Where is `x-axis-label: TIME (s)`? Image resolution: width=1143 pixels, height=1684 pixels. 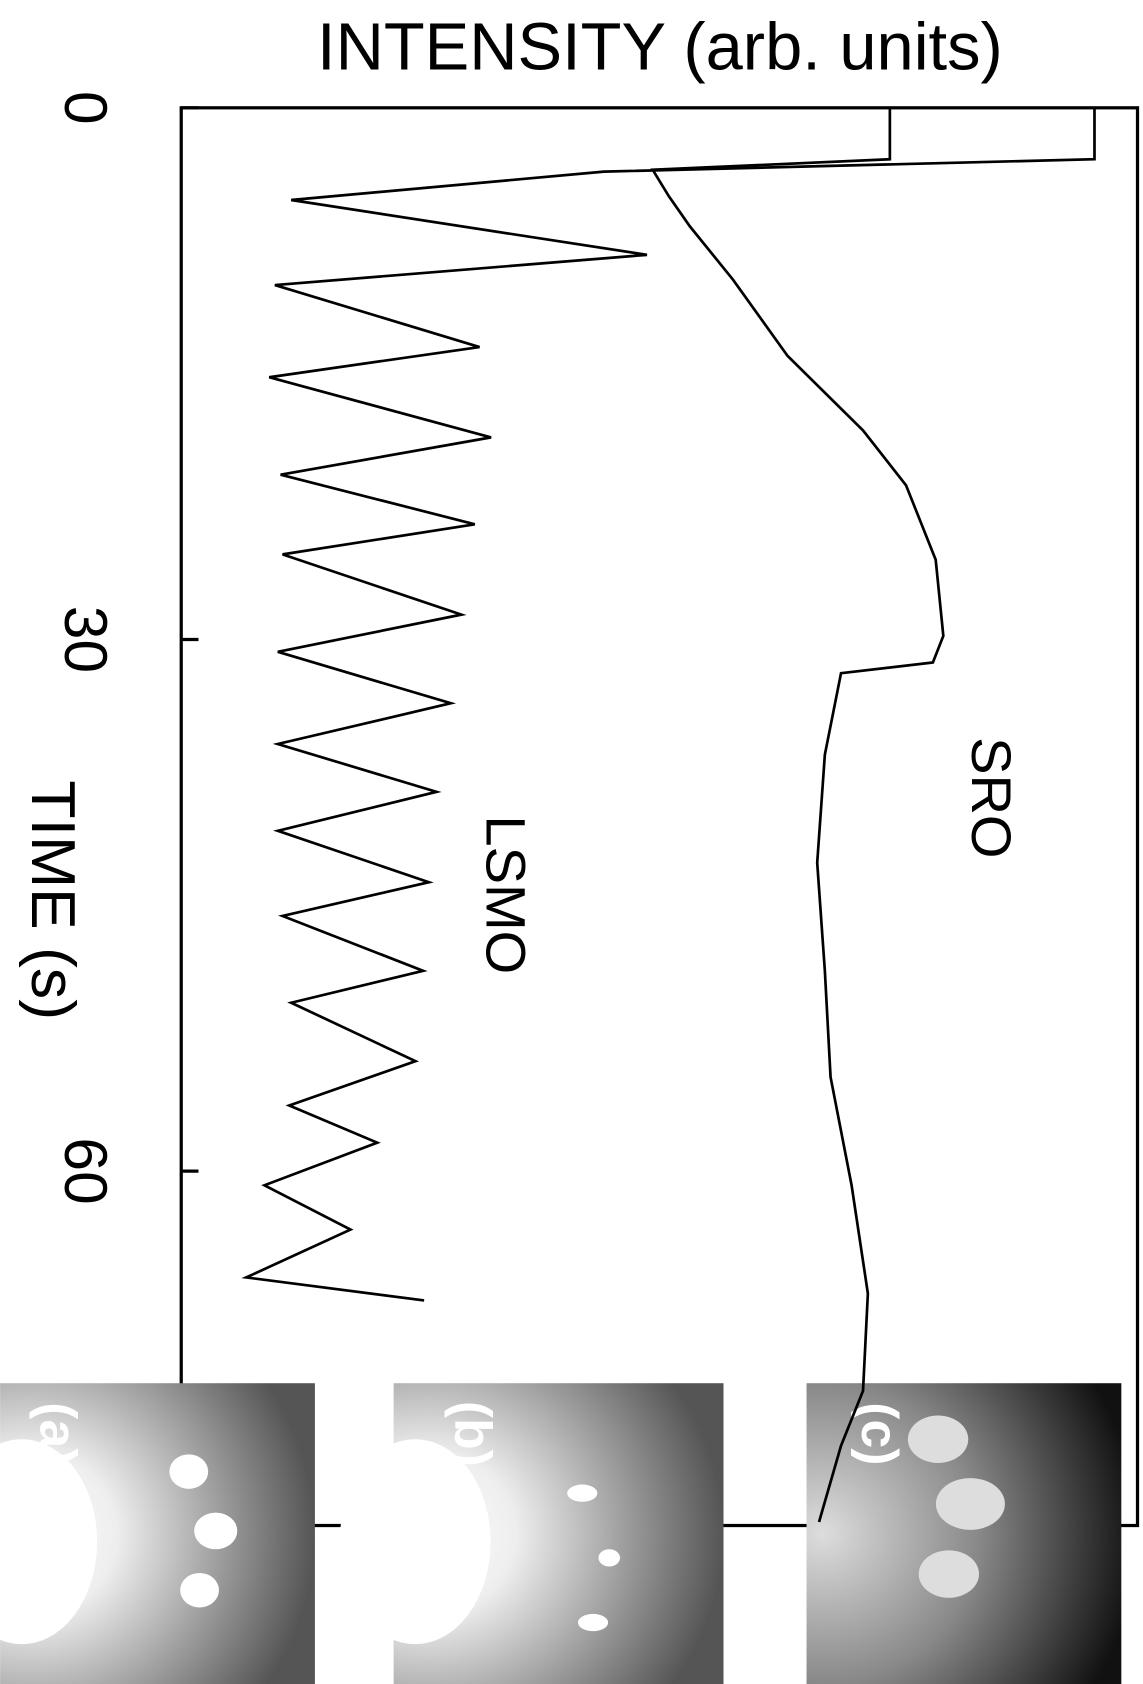 x-axis-label: TIME (s) is located at coordinates (53, 900).